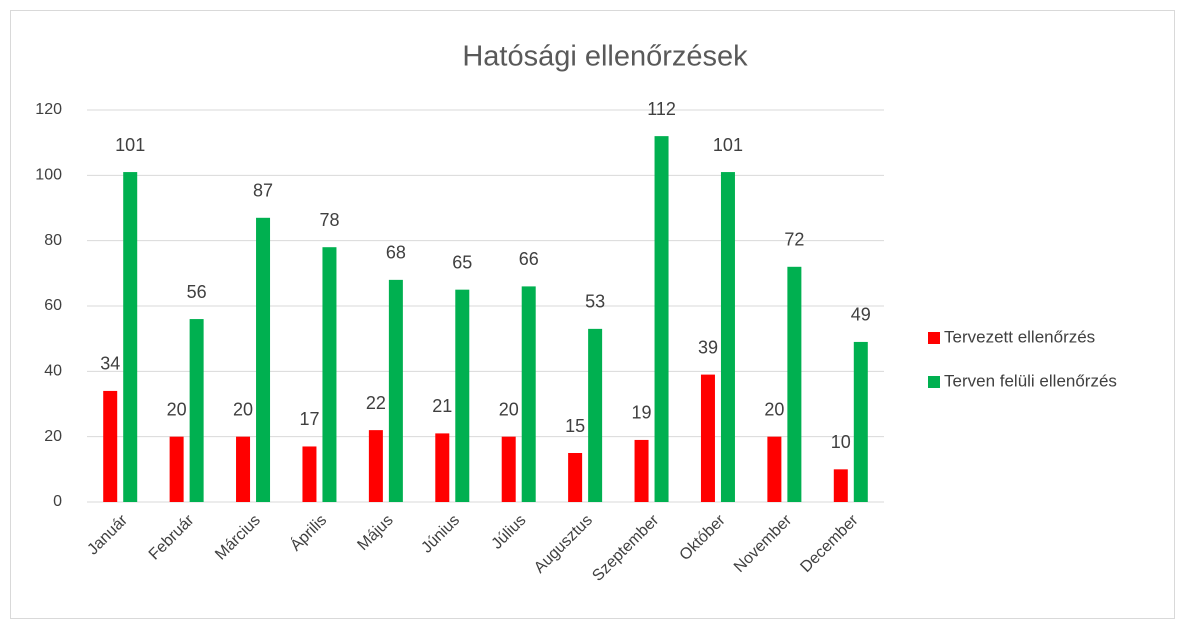 Image resolution: width=1184 pixels, height=629 pixels. I want to click on data-label: 66, so click(529, 259).